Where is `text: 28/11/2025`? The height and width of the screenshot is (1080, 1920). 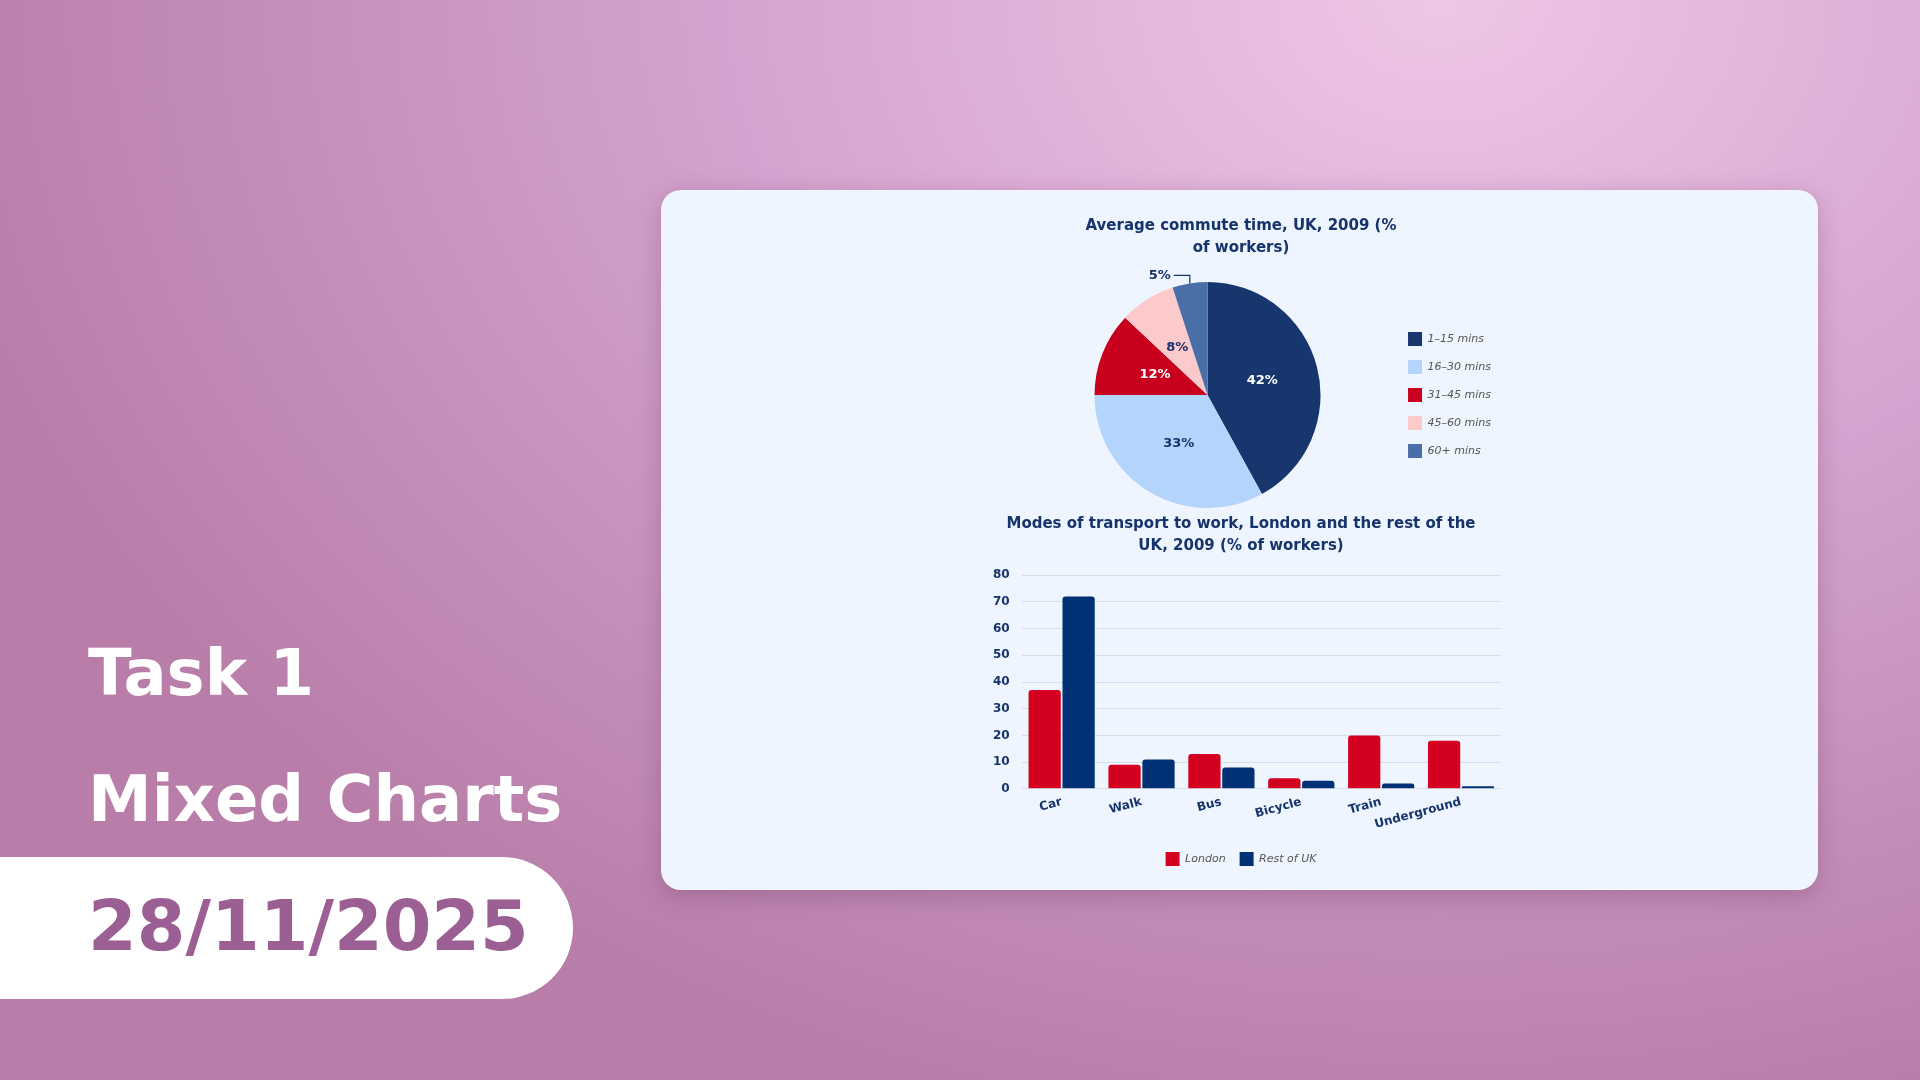
text: 28/11/2025 is located at coordinates (308, 926).